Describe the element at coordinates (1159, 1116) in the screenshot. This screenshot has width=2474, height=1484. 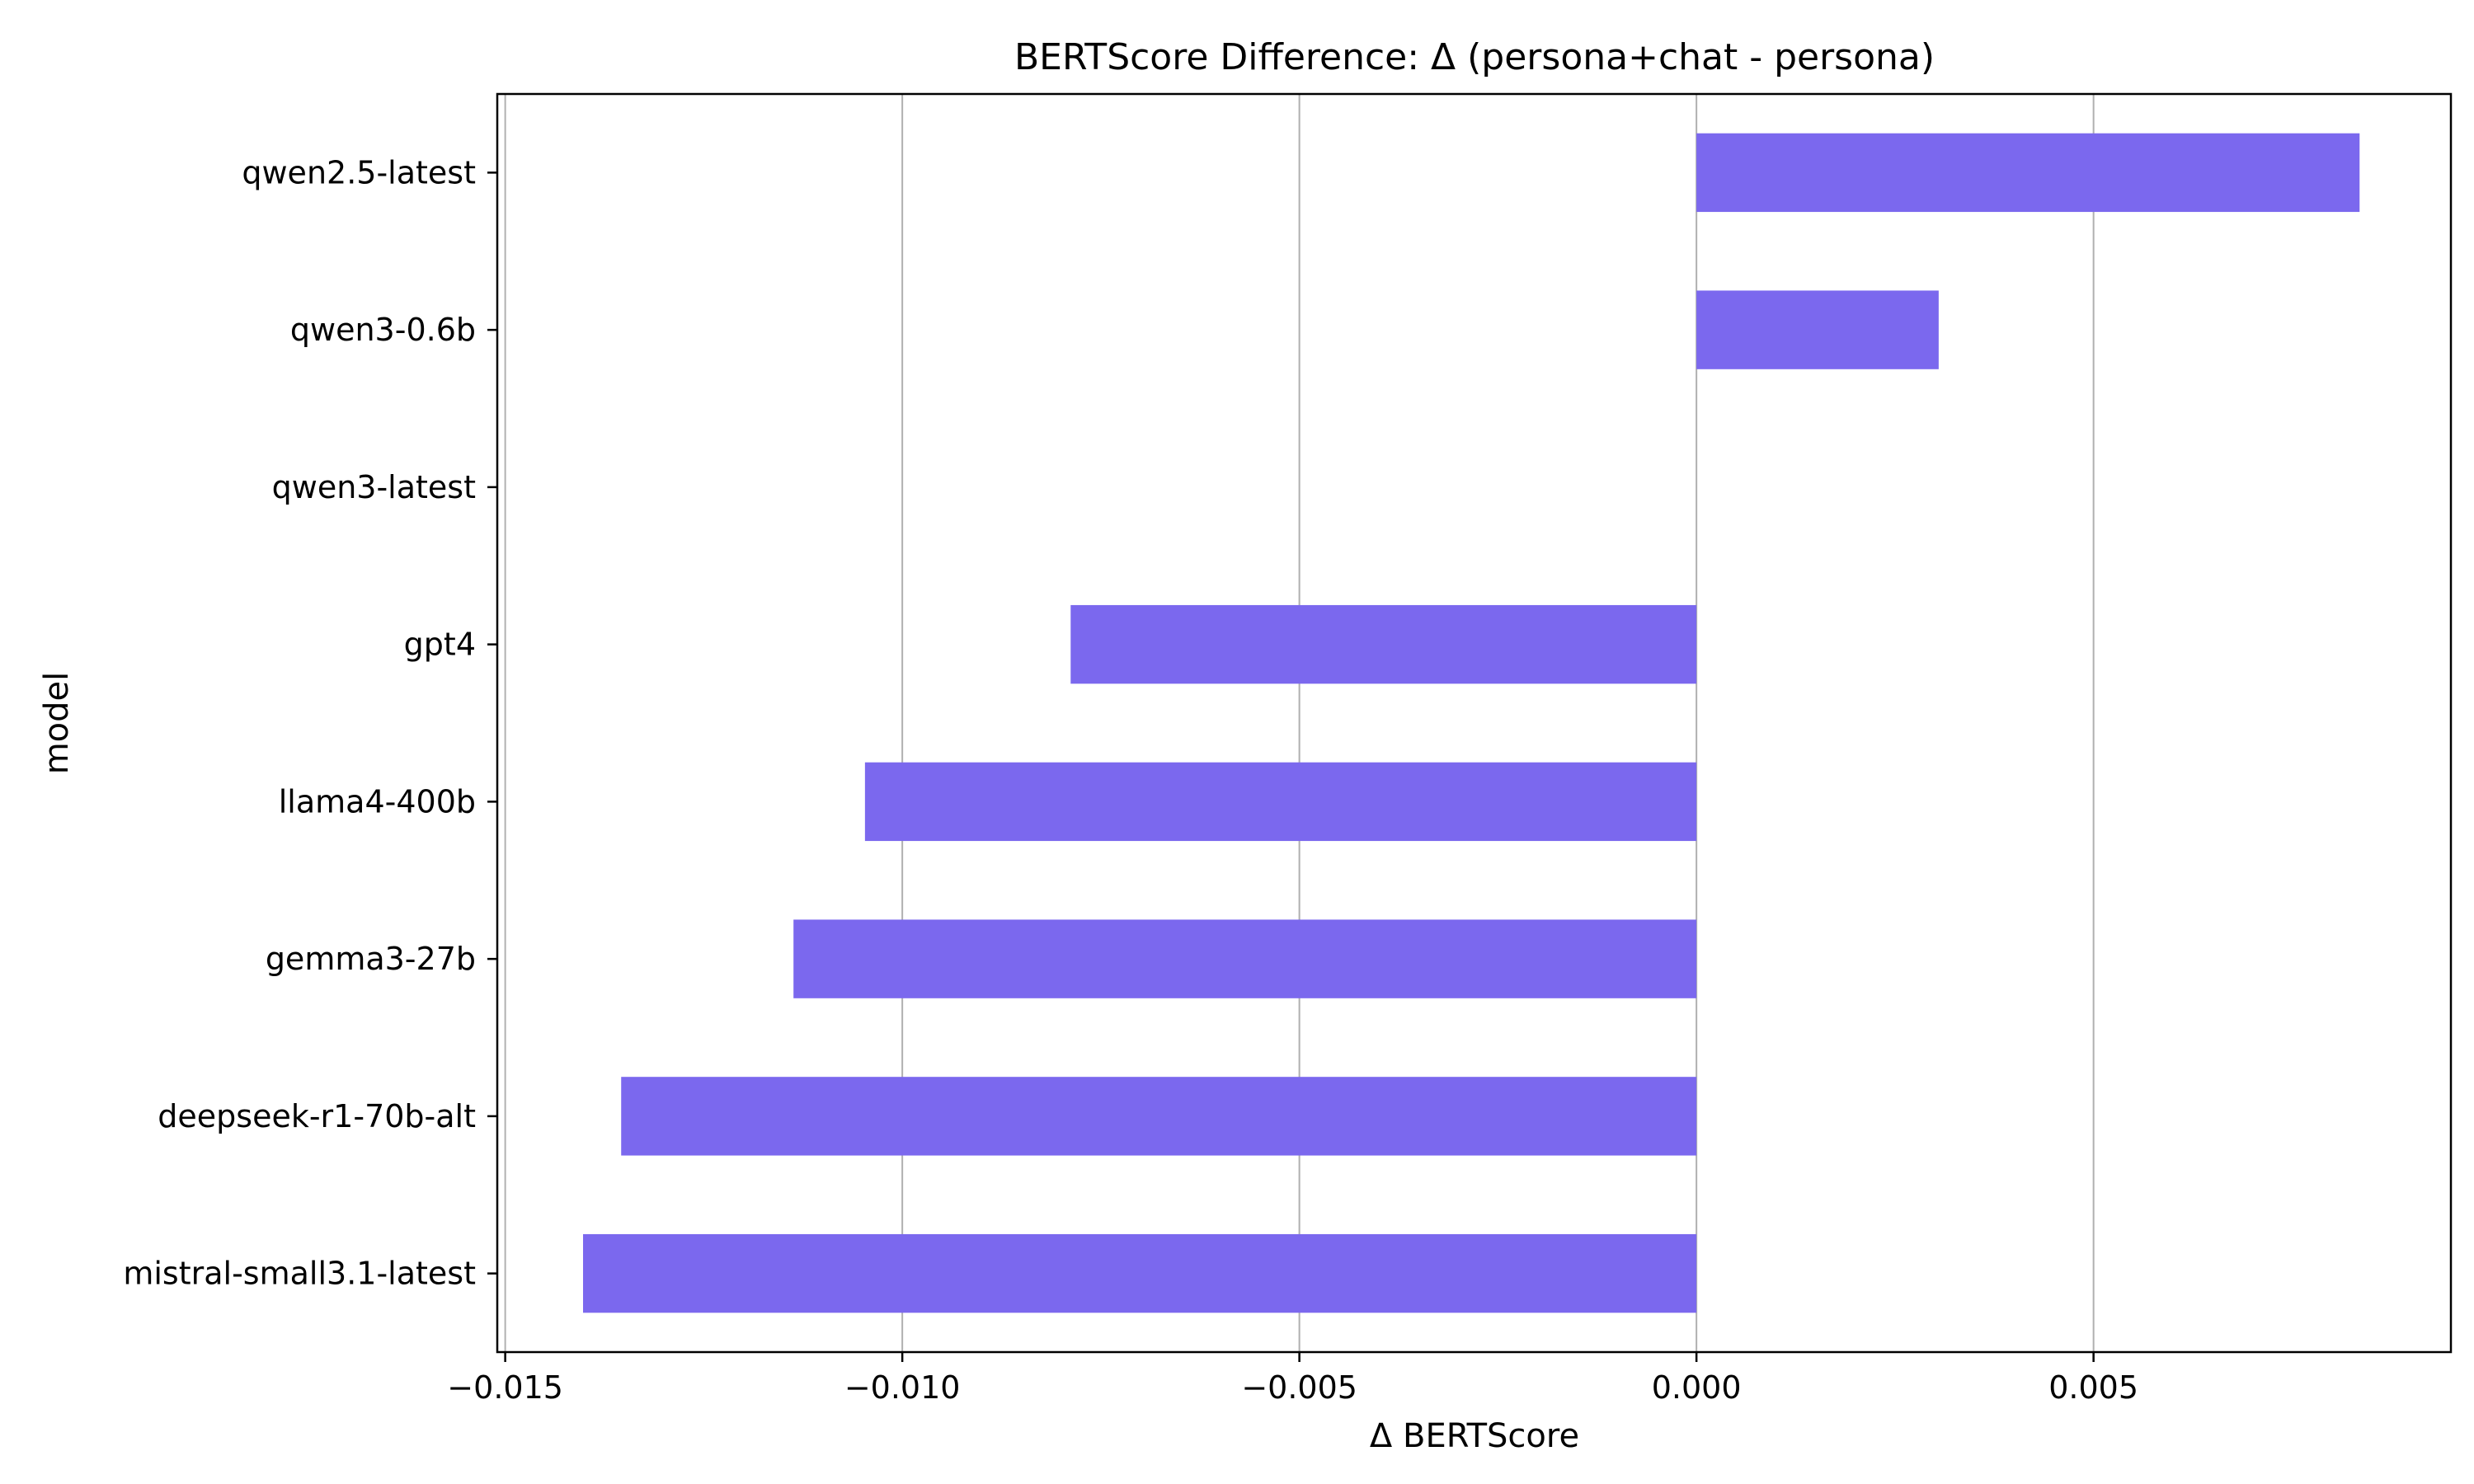
I see `bar-deepseek-r1-70b-alt` at that location.